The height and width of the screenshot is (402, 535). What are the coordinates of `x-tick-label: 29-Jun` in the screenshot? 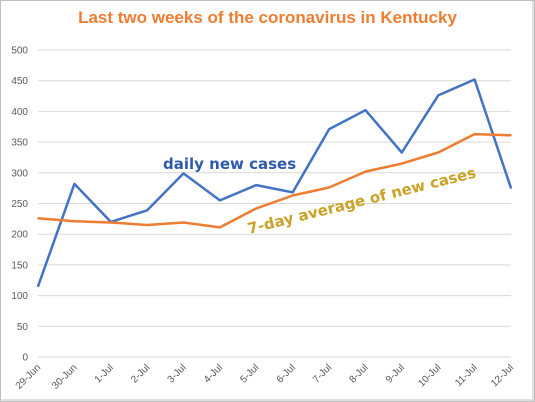 It's located at (28, 376).